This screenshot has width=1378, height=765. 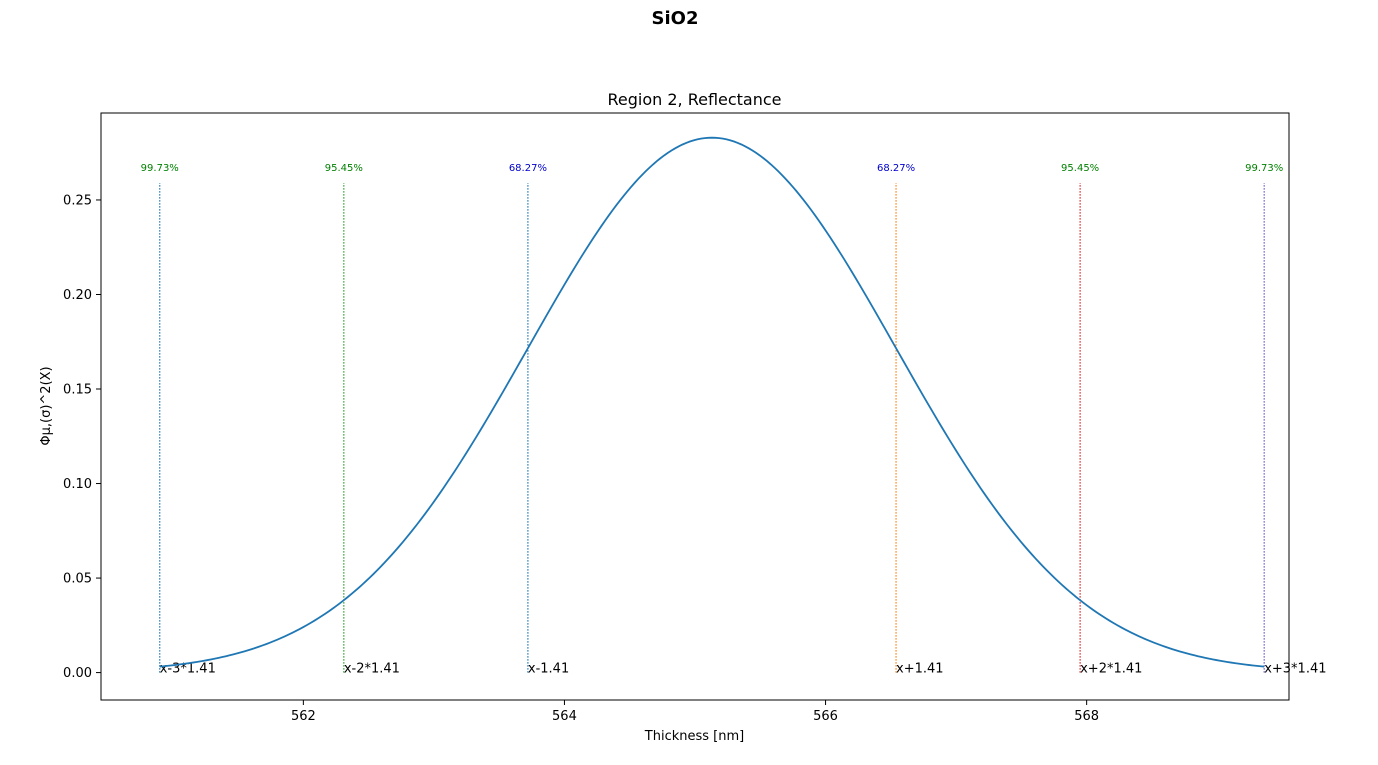 I want to click on y-tick-label: 0.10, so click(x=77, y=484).